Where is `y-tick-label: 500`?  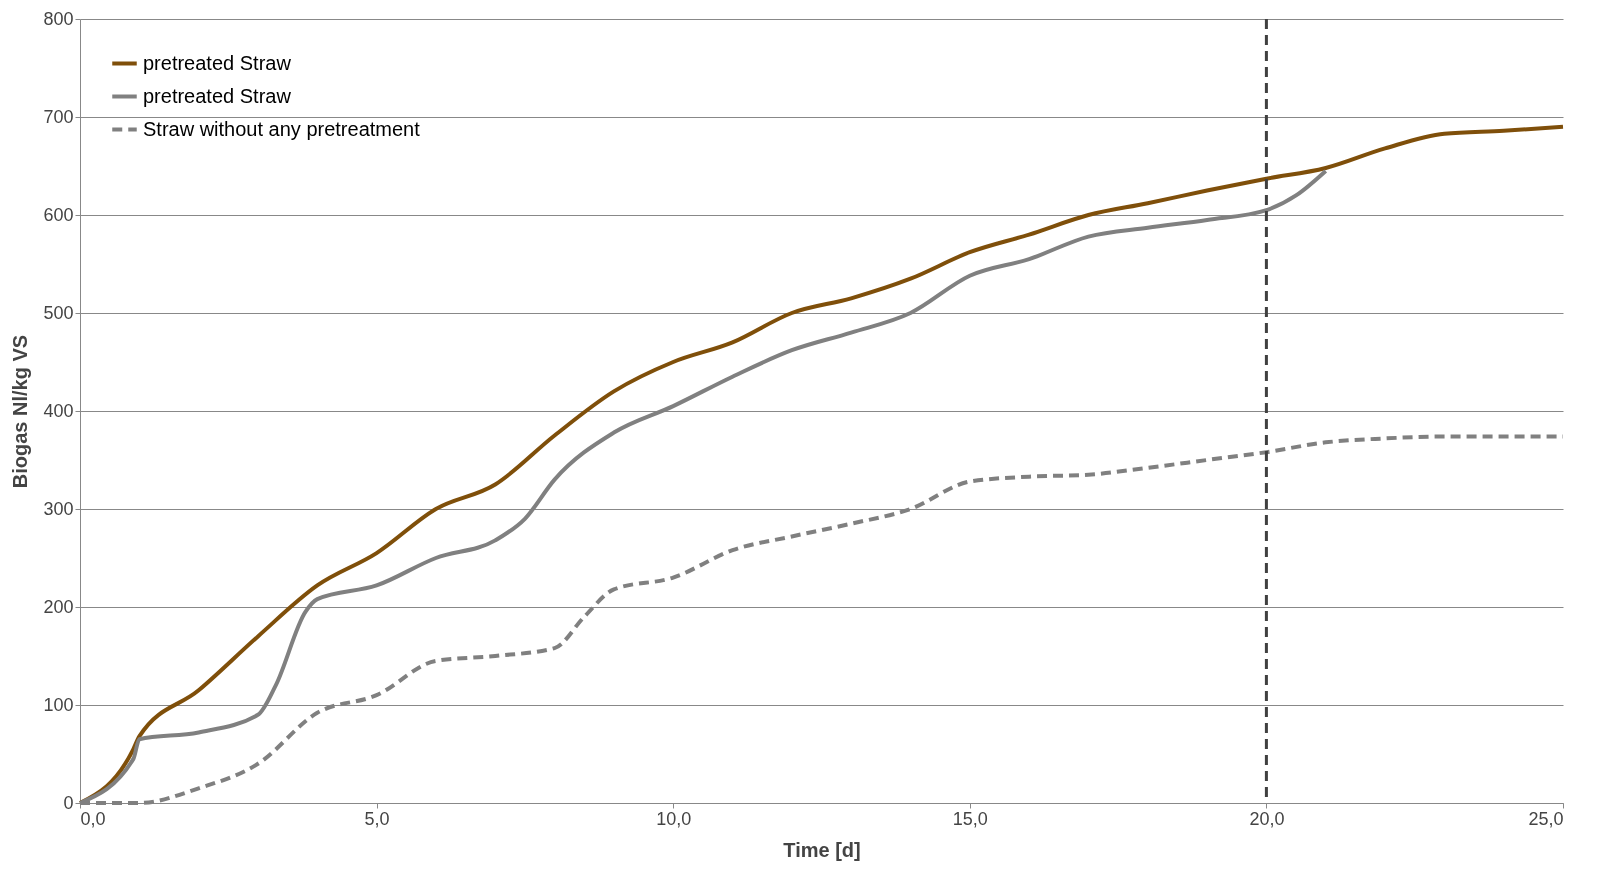 y-tick-label: 500 is located at coordinates (58, 312).